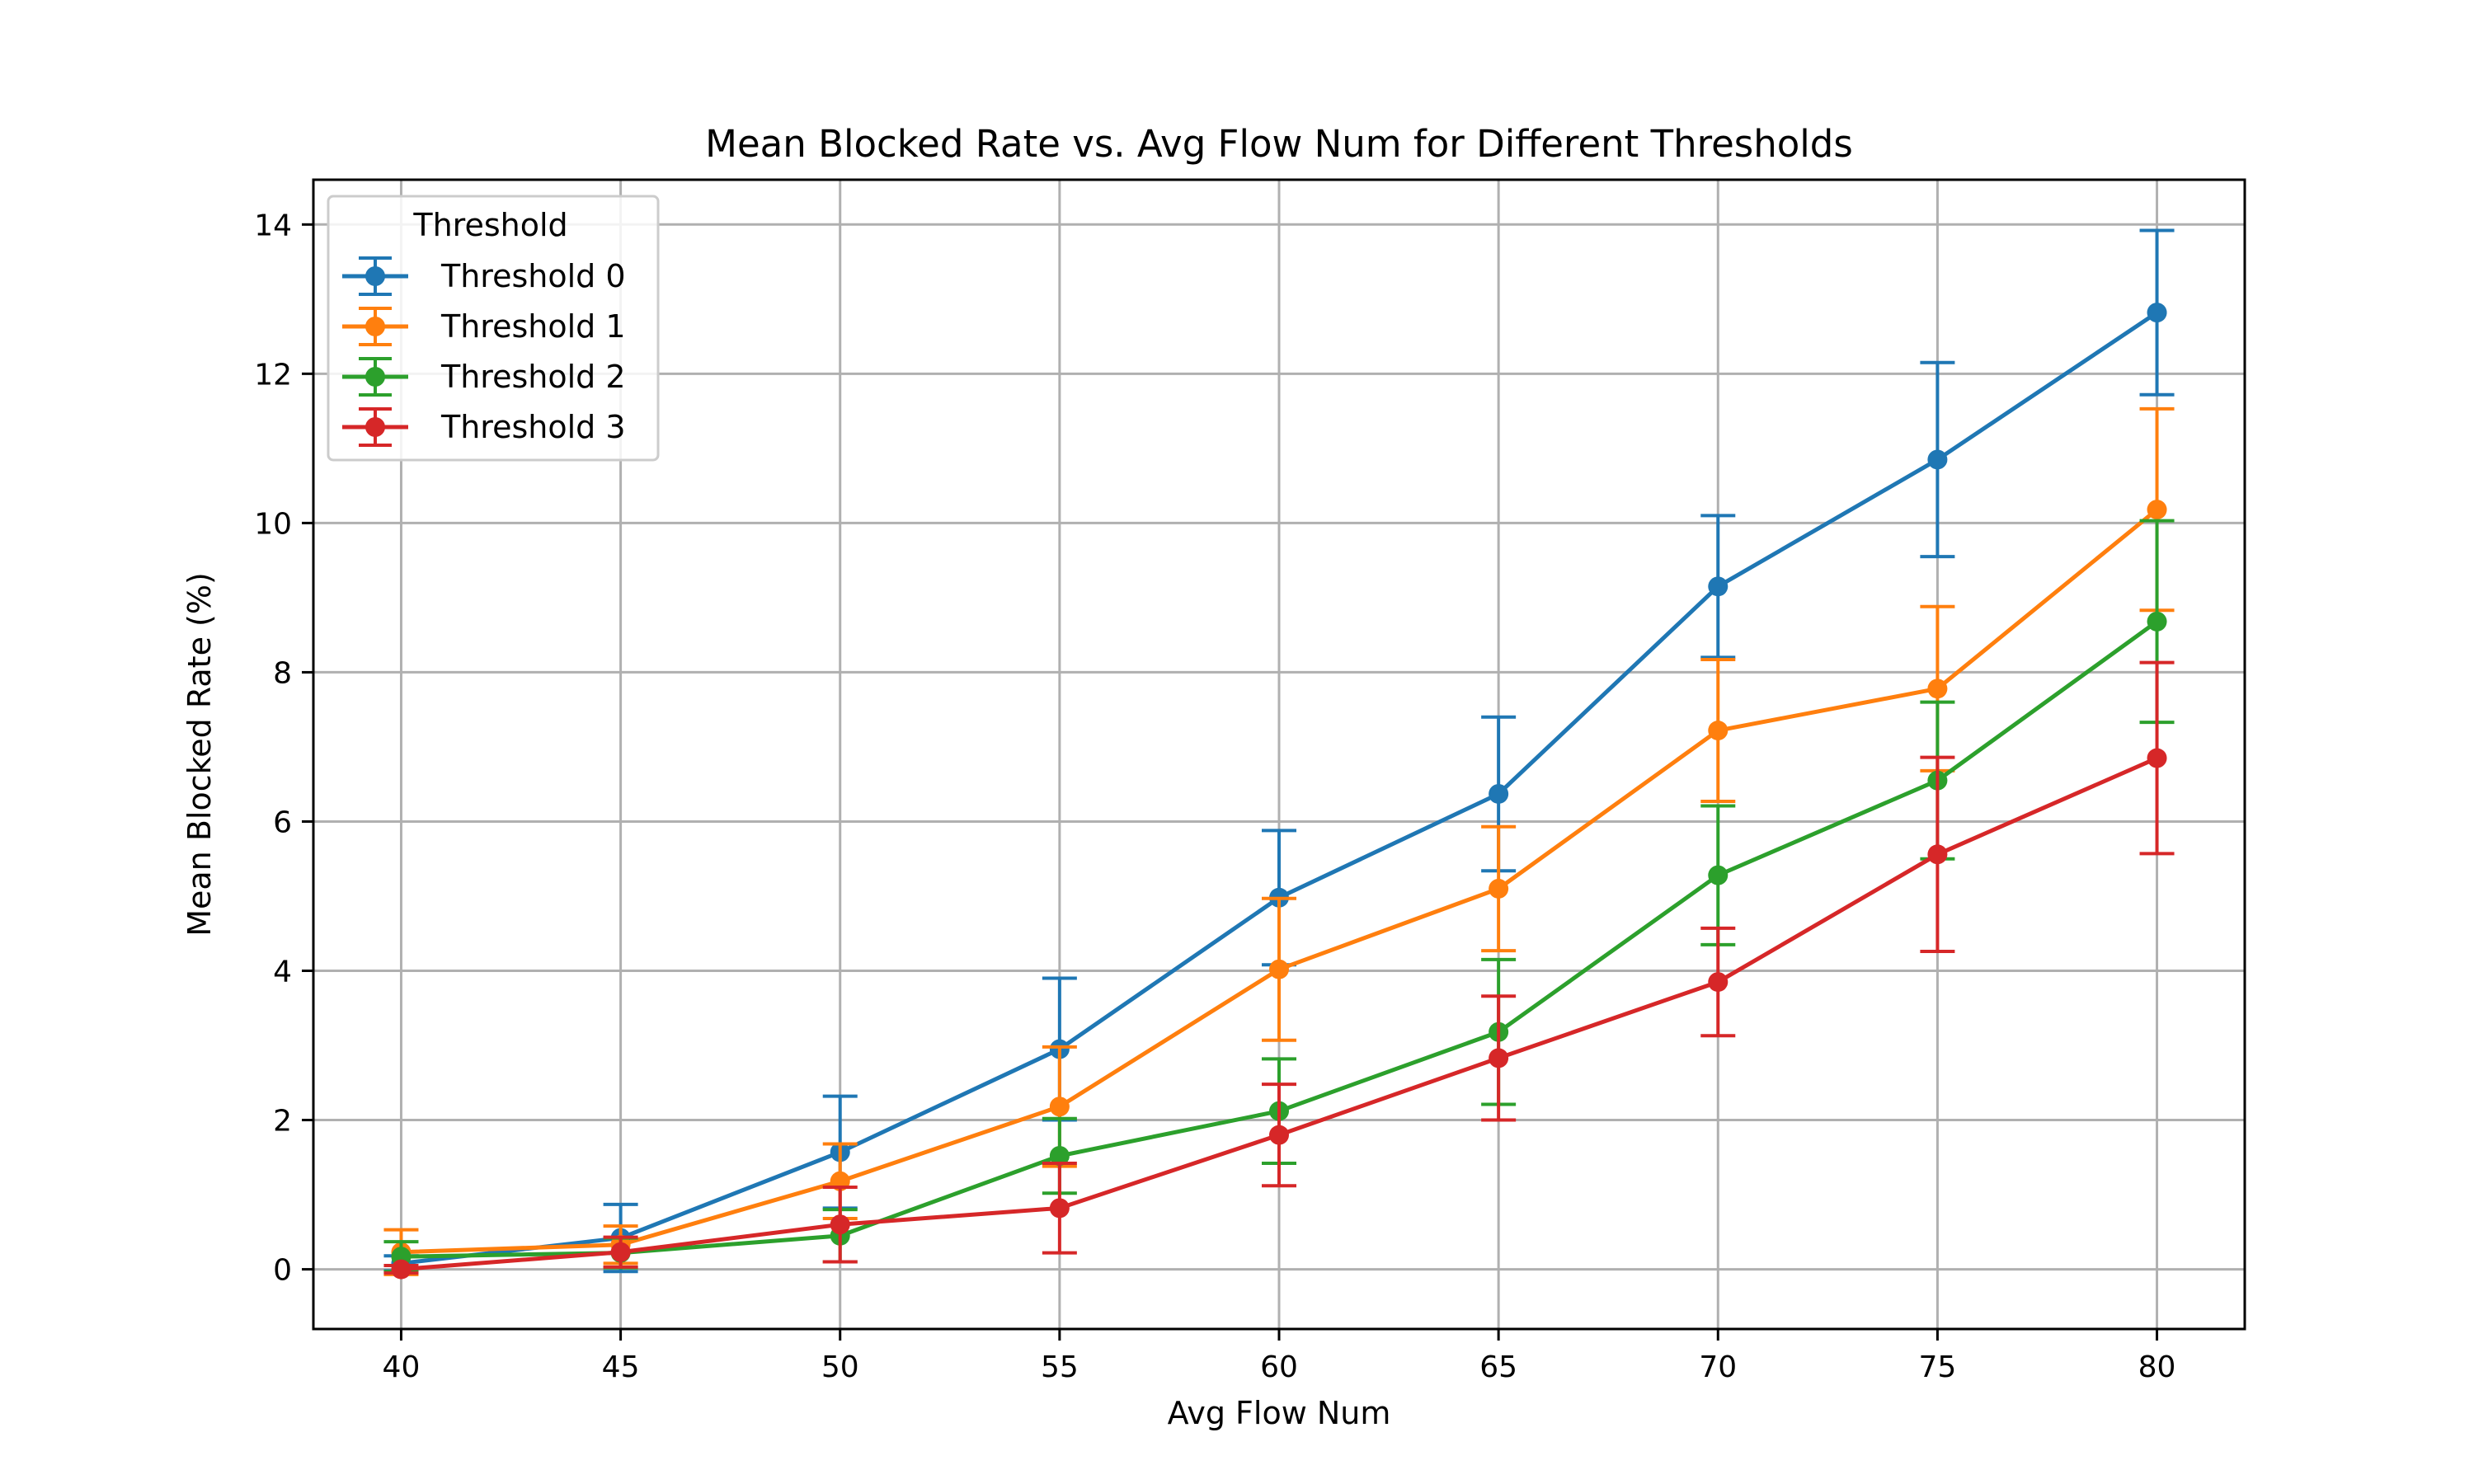  I want to click on y-tick-label: 4, so click(282, 973).